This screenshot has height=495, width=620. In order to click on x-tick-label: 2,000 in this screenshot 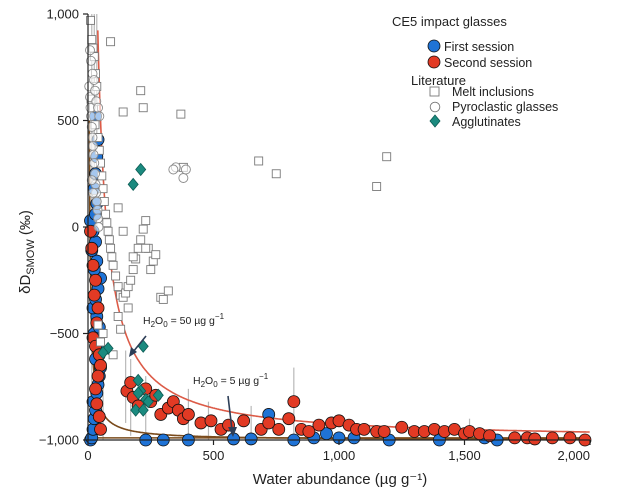, I will do `click(573, 455)`.